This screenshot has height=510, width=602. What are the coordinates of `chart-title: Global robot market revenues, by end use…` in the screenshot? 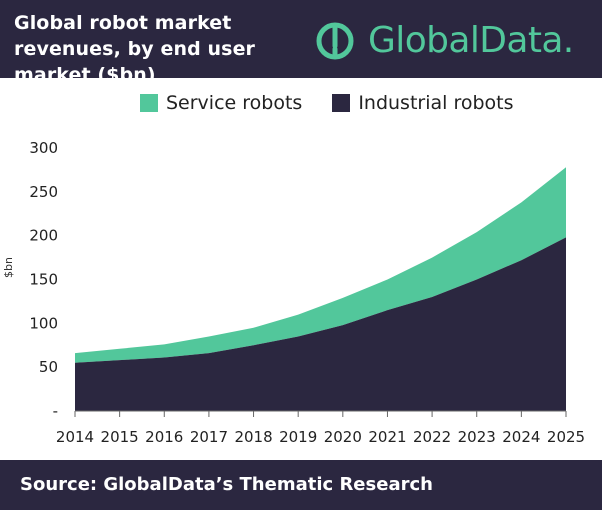 It's located at (135, 49).